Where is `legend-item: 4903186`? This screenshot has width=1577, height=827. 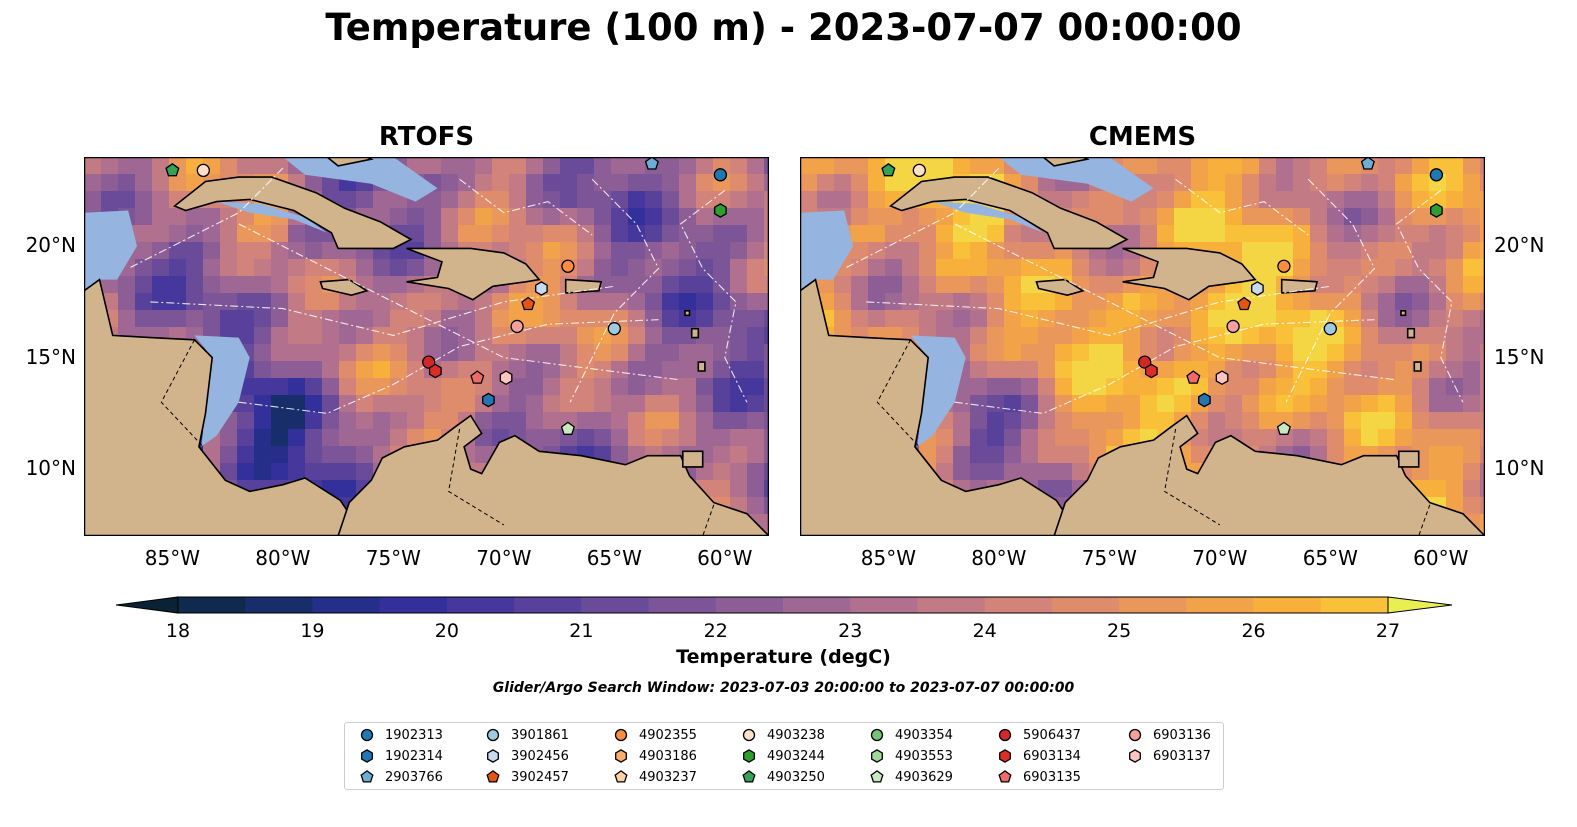 legend-item: 4903186 is located at coordinates (655, 756).